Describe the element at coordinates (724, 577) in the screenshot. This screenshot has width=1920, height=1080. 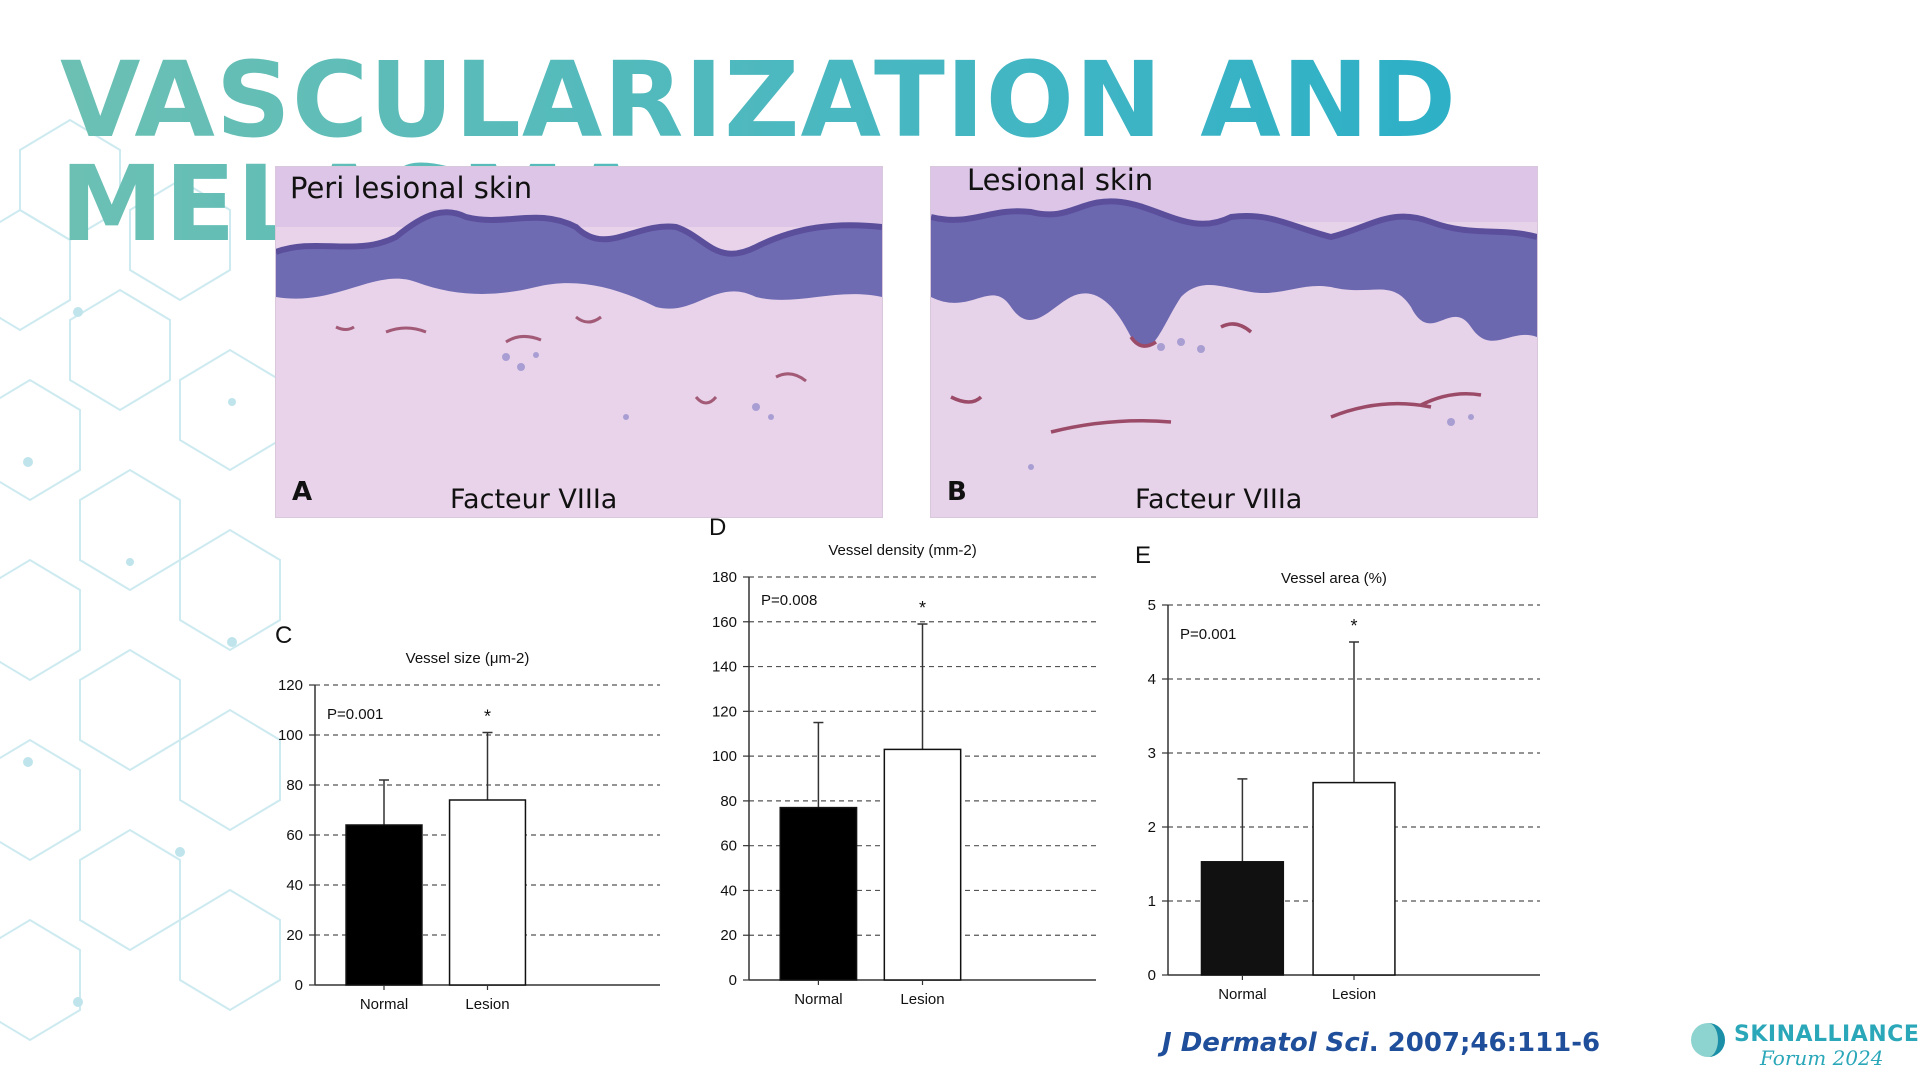
I see `y-tick-label: 180` at that location.